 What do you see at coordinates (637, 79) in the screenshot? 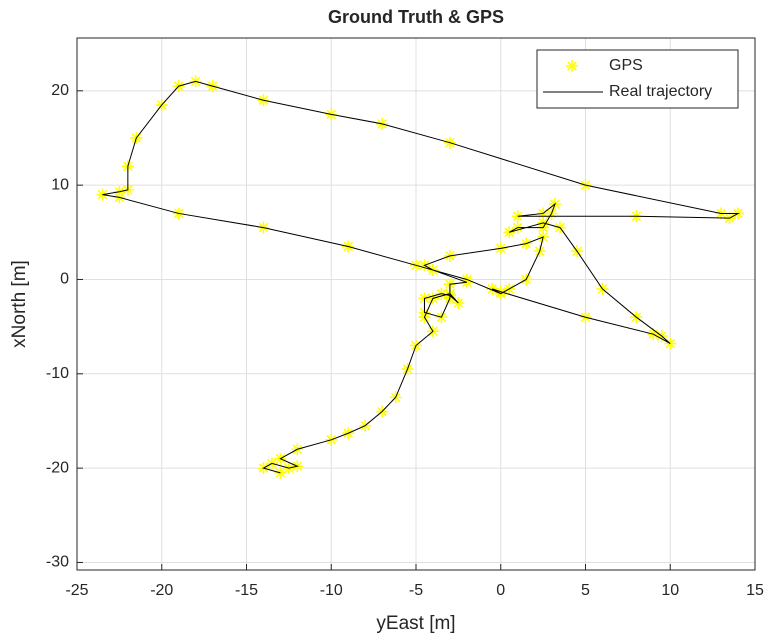
I see `legend-box` at bounding box center [637, 79].